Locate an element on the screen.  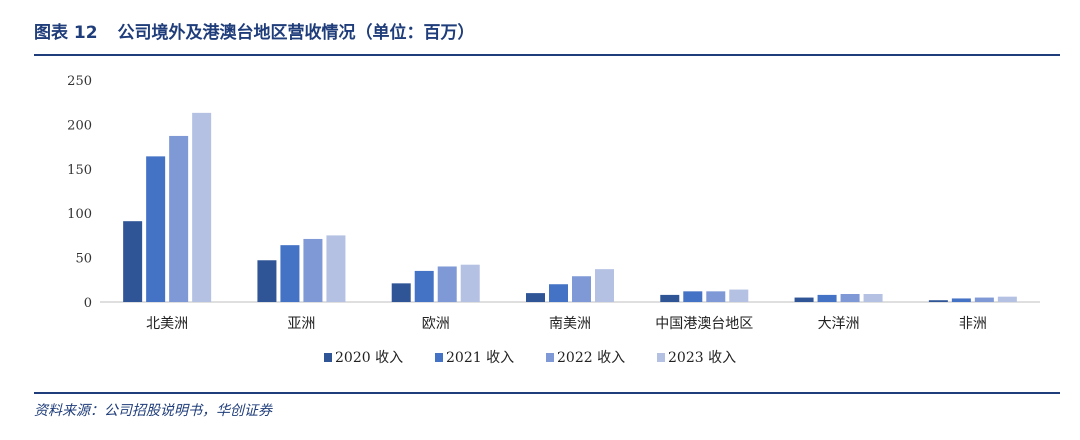
legend-label: 2023 收入 is located at coordinates (702, 358).